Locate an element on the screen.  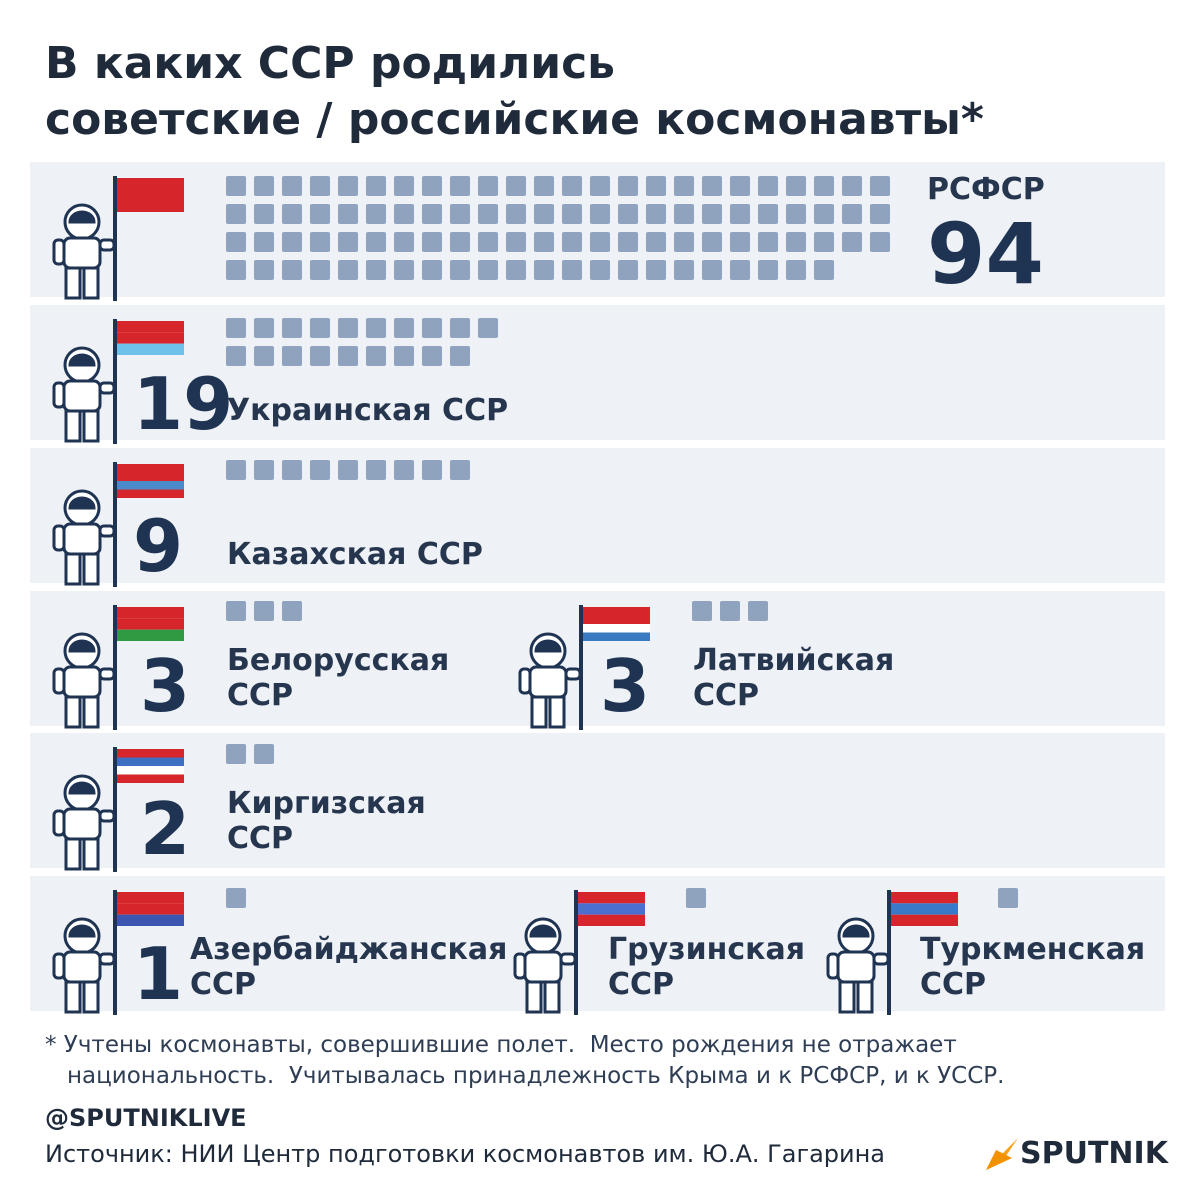
handle: @SPUTNIKLIVE is located at coordinates (146, 1118).